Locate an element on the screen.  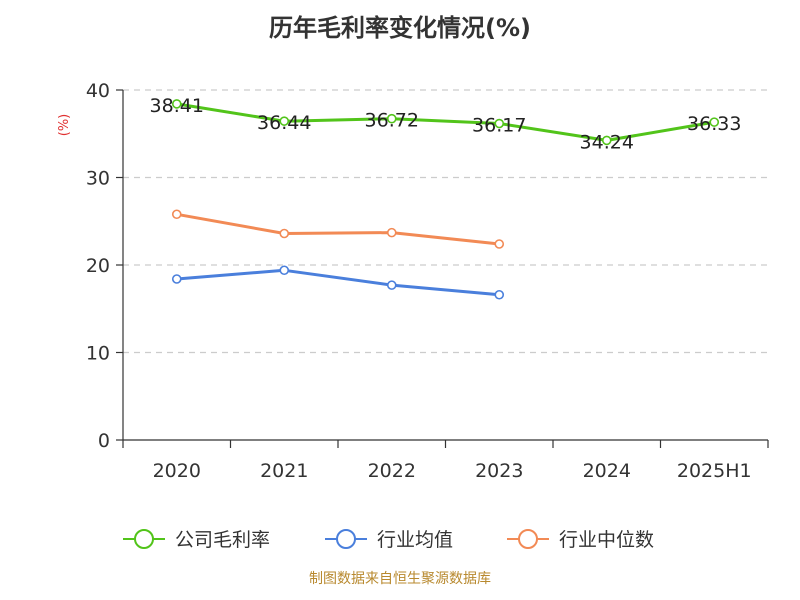
data-labels: 38.41 36.44 36.72 36.17 34.24 36.33 is located at coordinates (446, 124).